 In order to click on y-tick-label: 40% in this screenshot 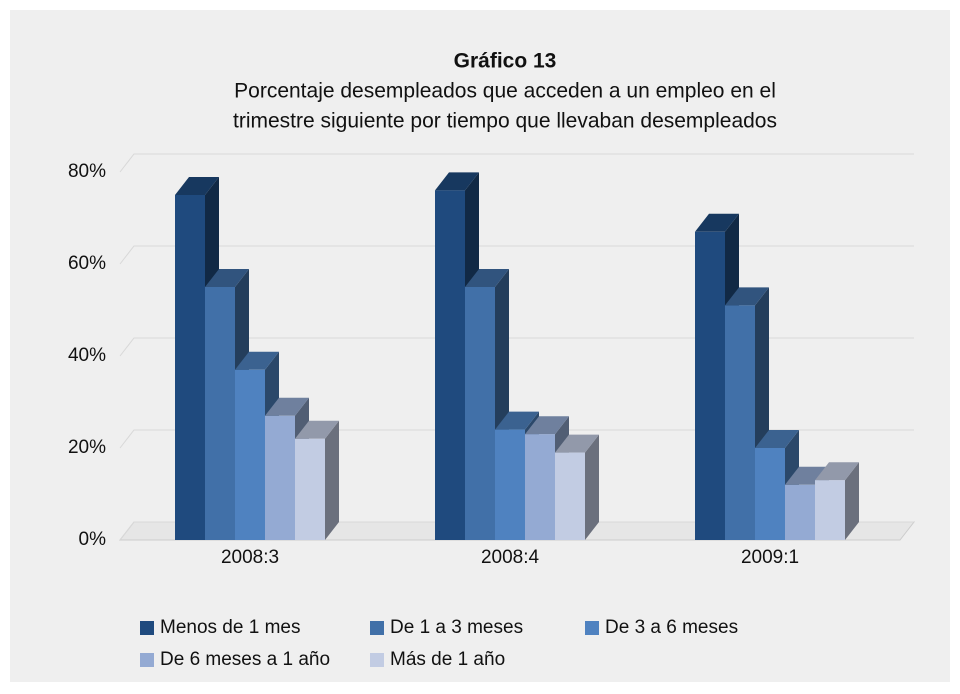, I will do `click(87, 355)`.